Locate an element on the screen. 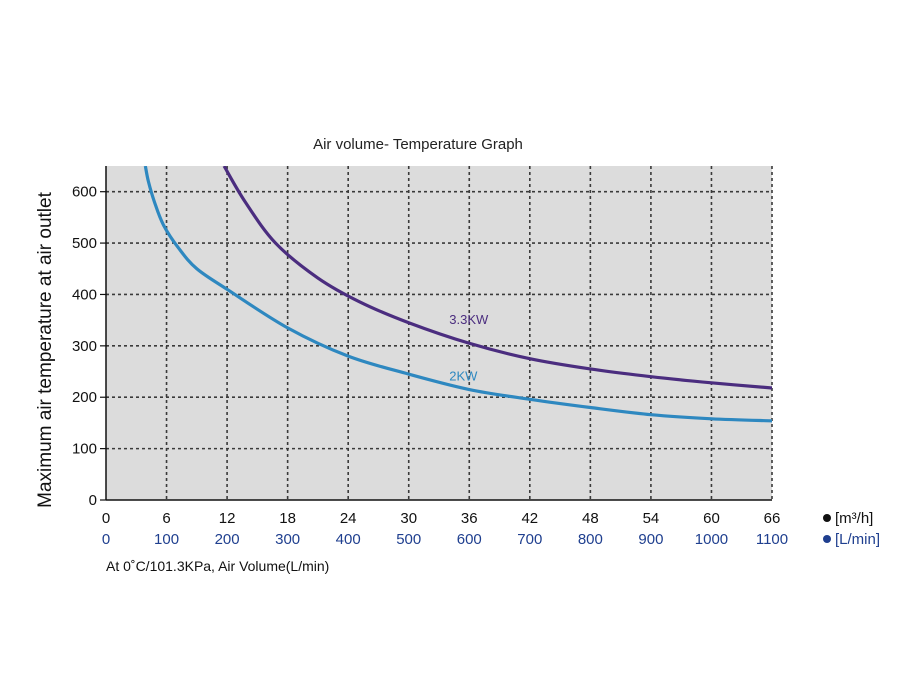  x-tick-label-m3h: 12 is located at coordinates (227, 518).